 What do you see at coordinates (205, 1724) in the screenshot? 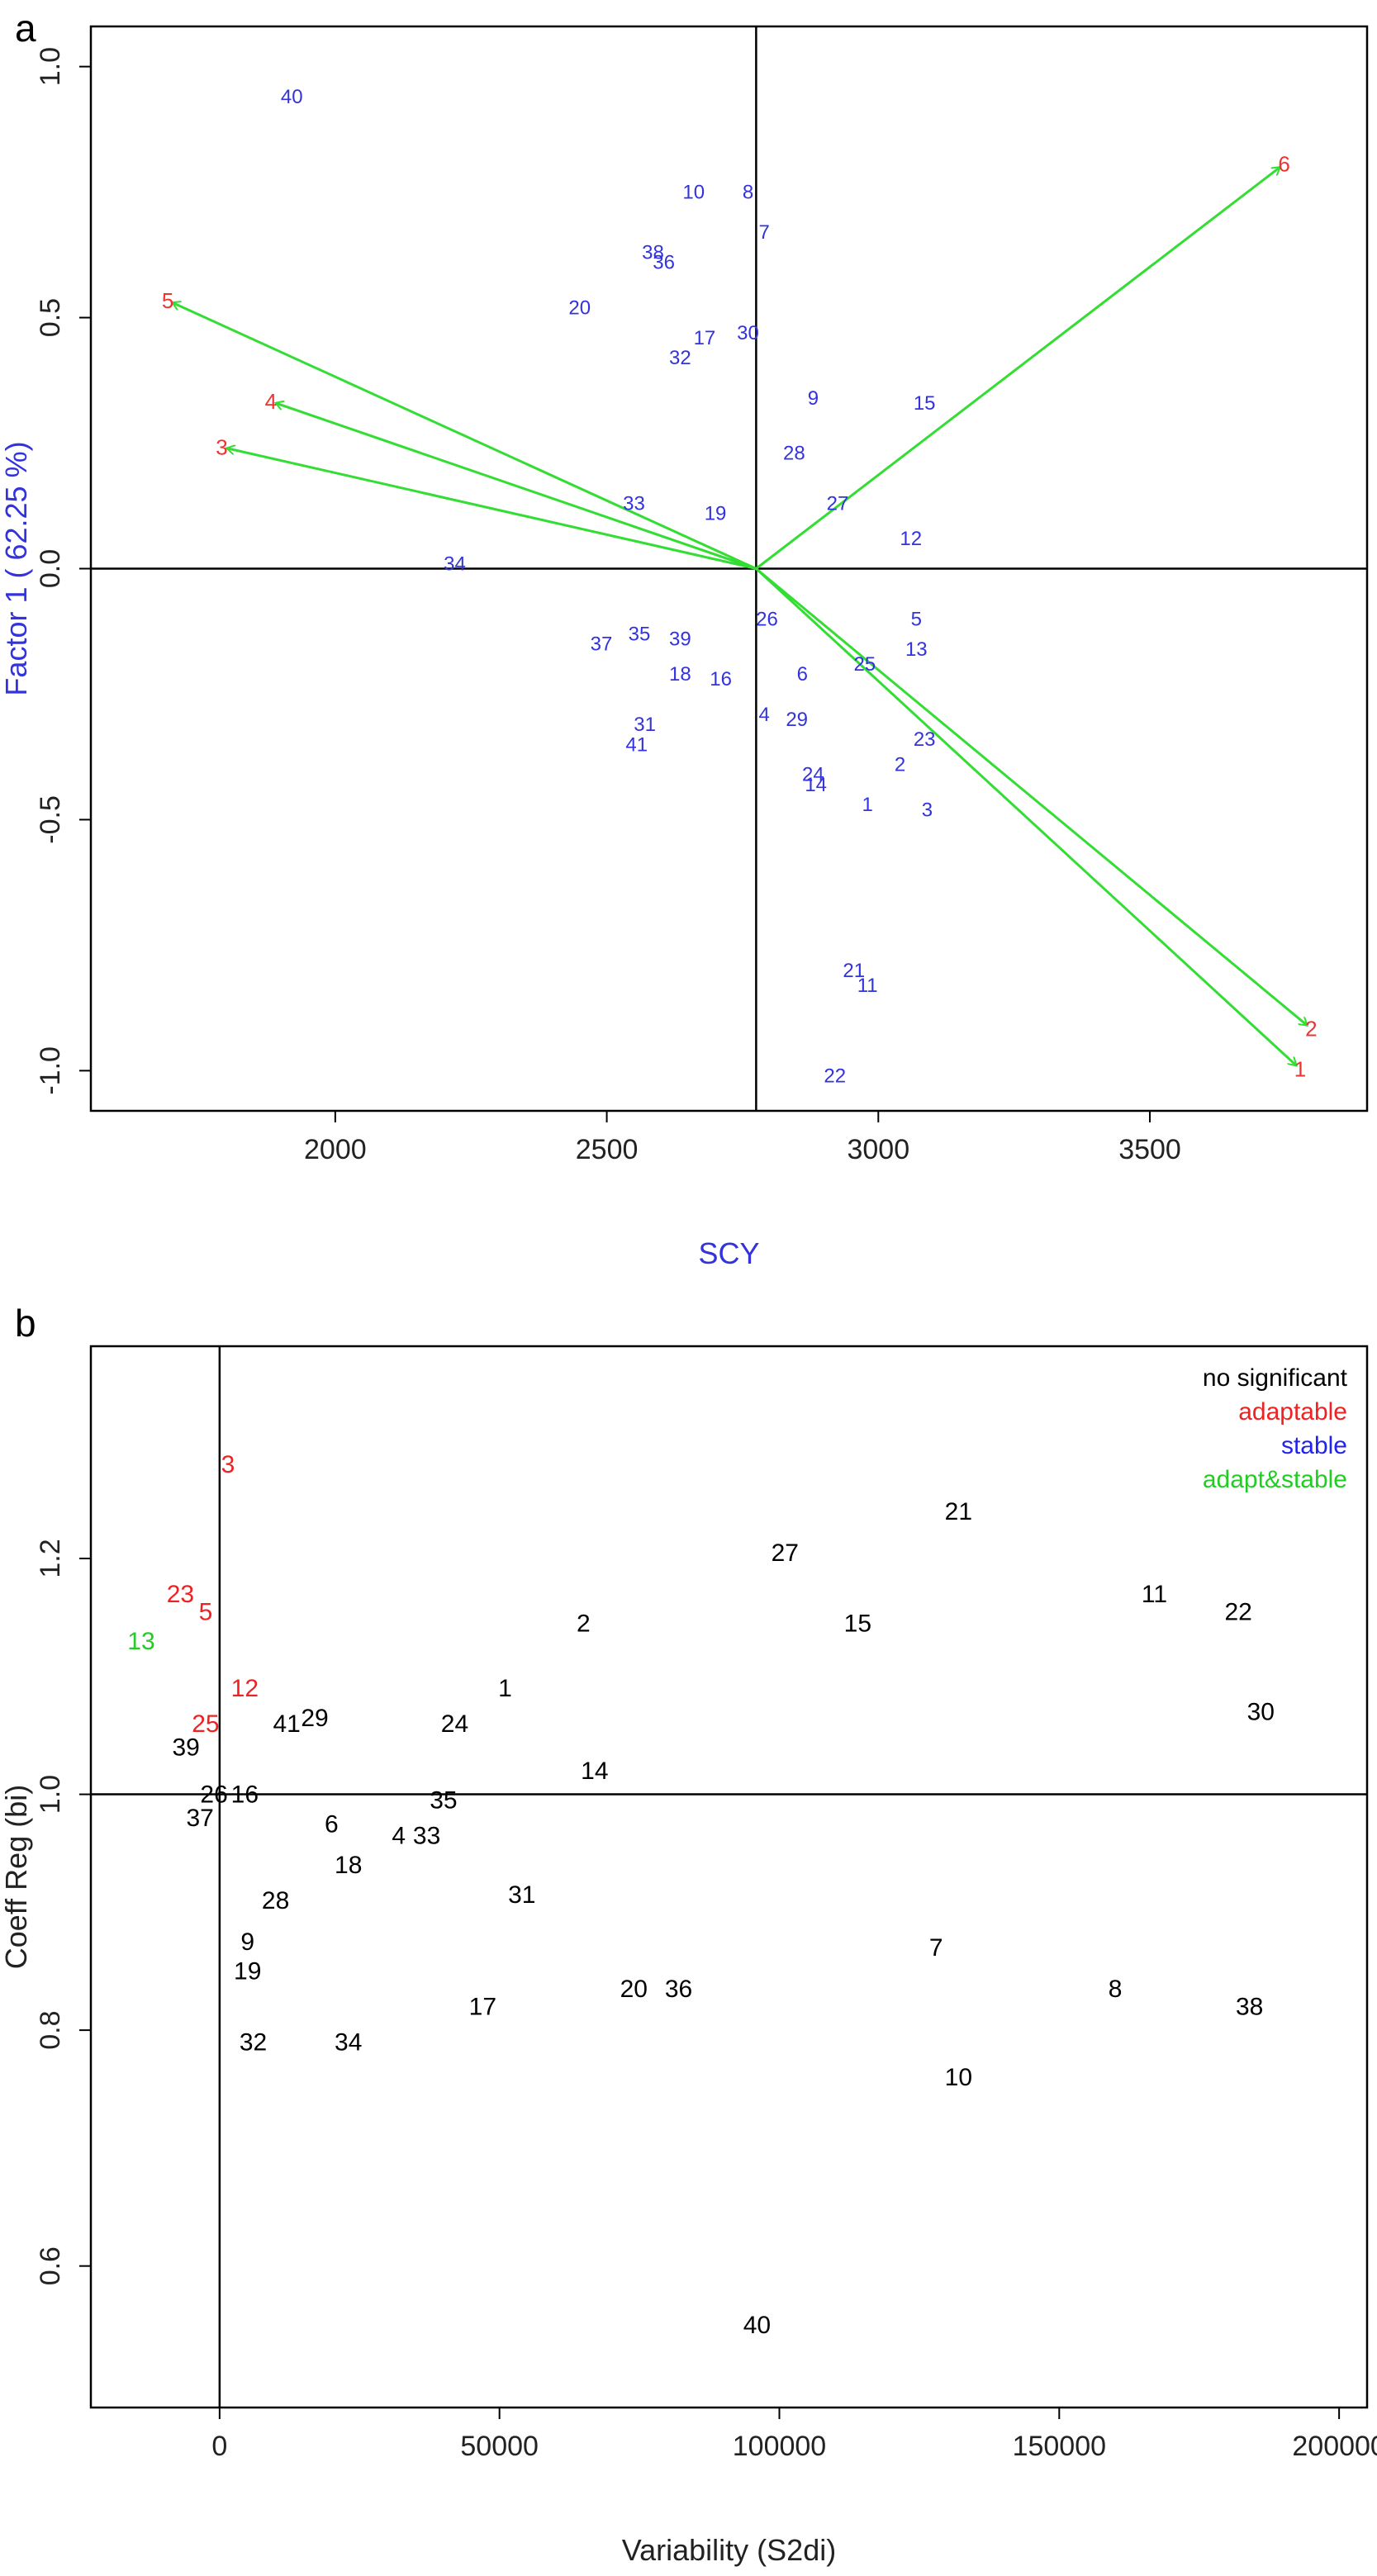
I see `genotype-point-label: 25` at bounding box center [205, 1724].